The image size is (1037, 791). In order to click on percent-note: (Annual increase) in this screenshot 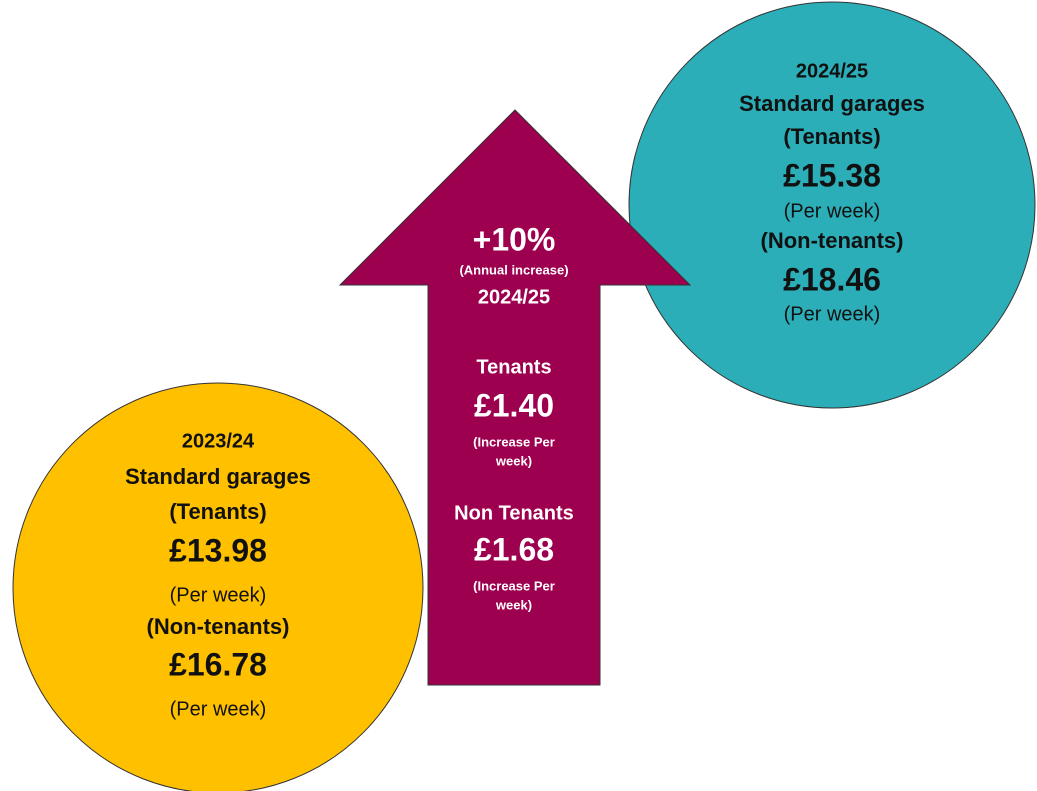, I will do `click(513, 269)`.